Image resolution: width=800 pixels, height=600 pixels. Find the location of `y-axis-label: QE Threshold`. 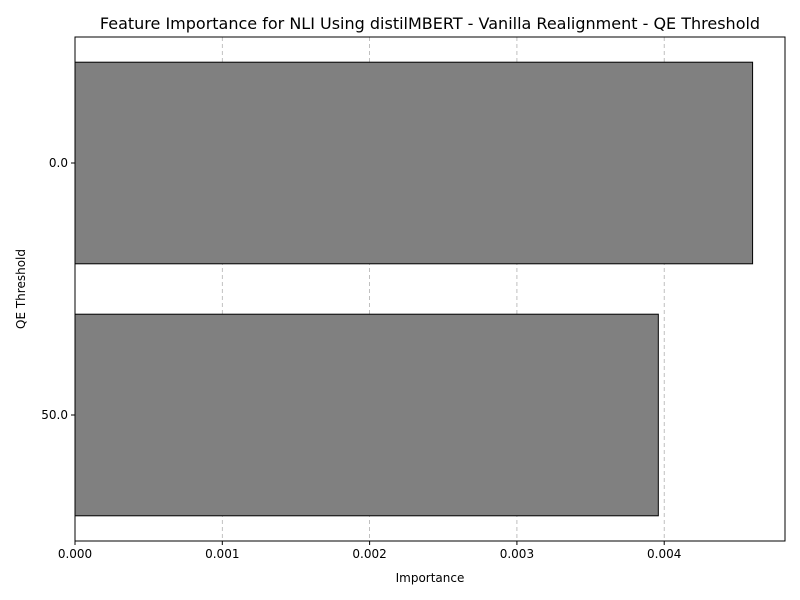

y-axis-label: QE Threshold is located at coordinates (21, 289).